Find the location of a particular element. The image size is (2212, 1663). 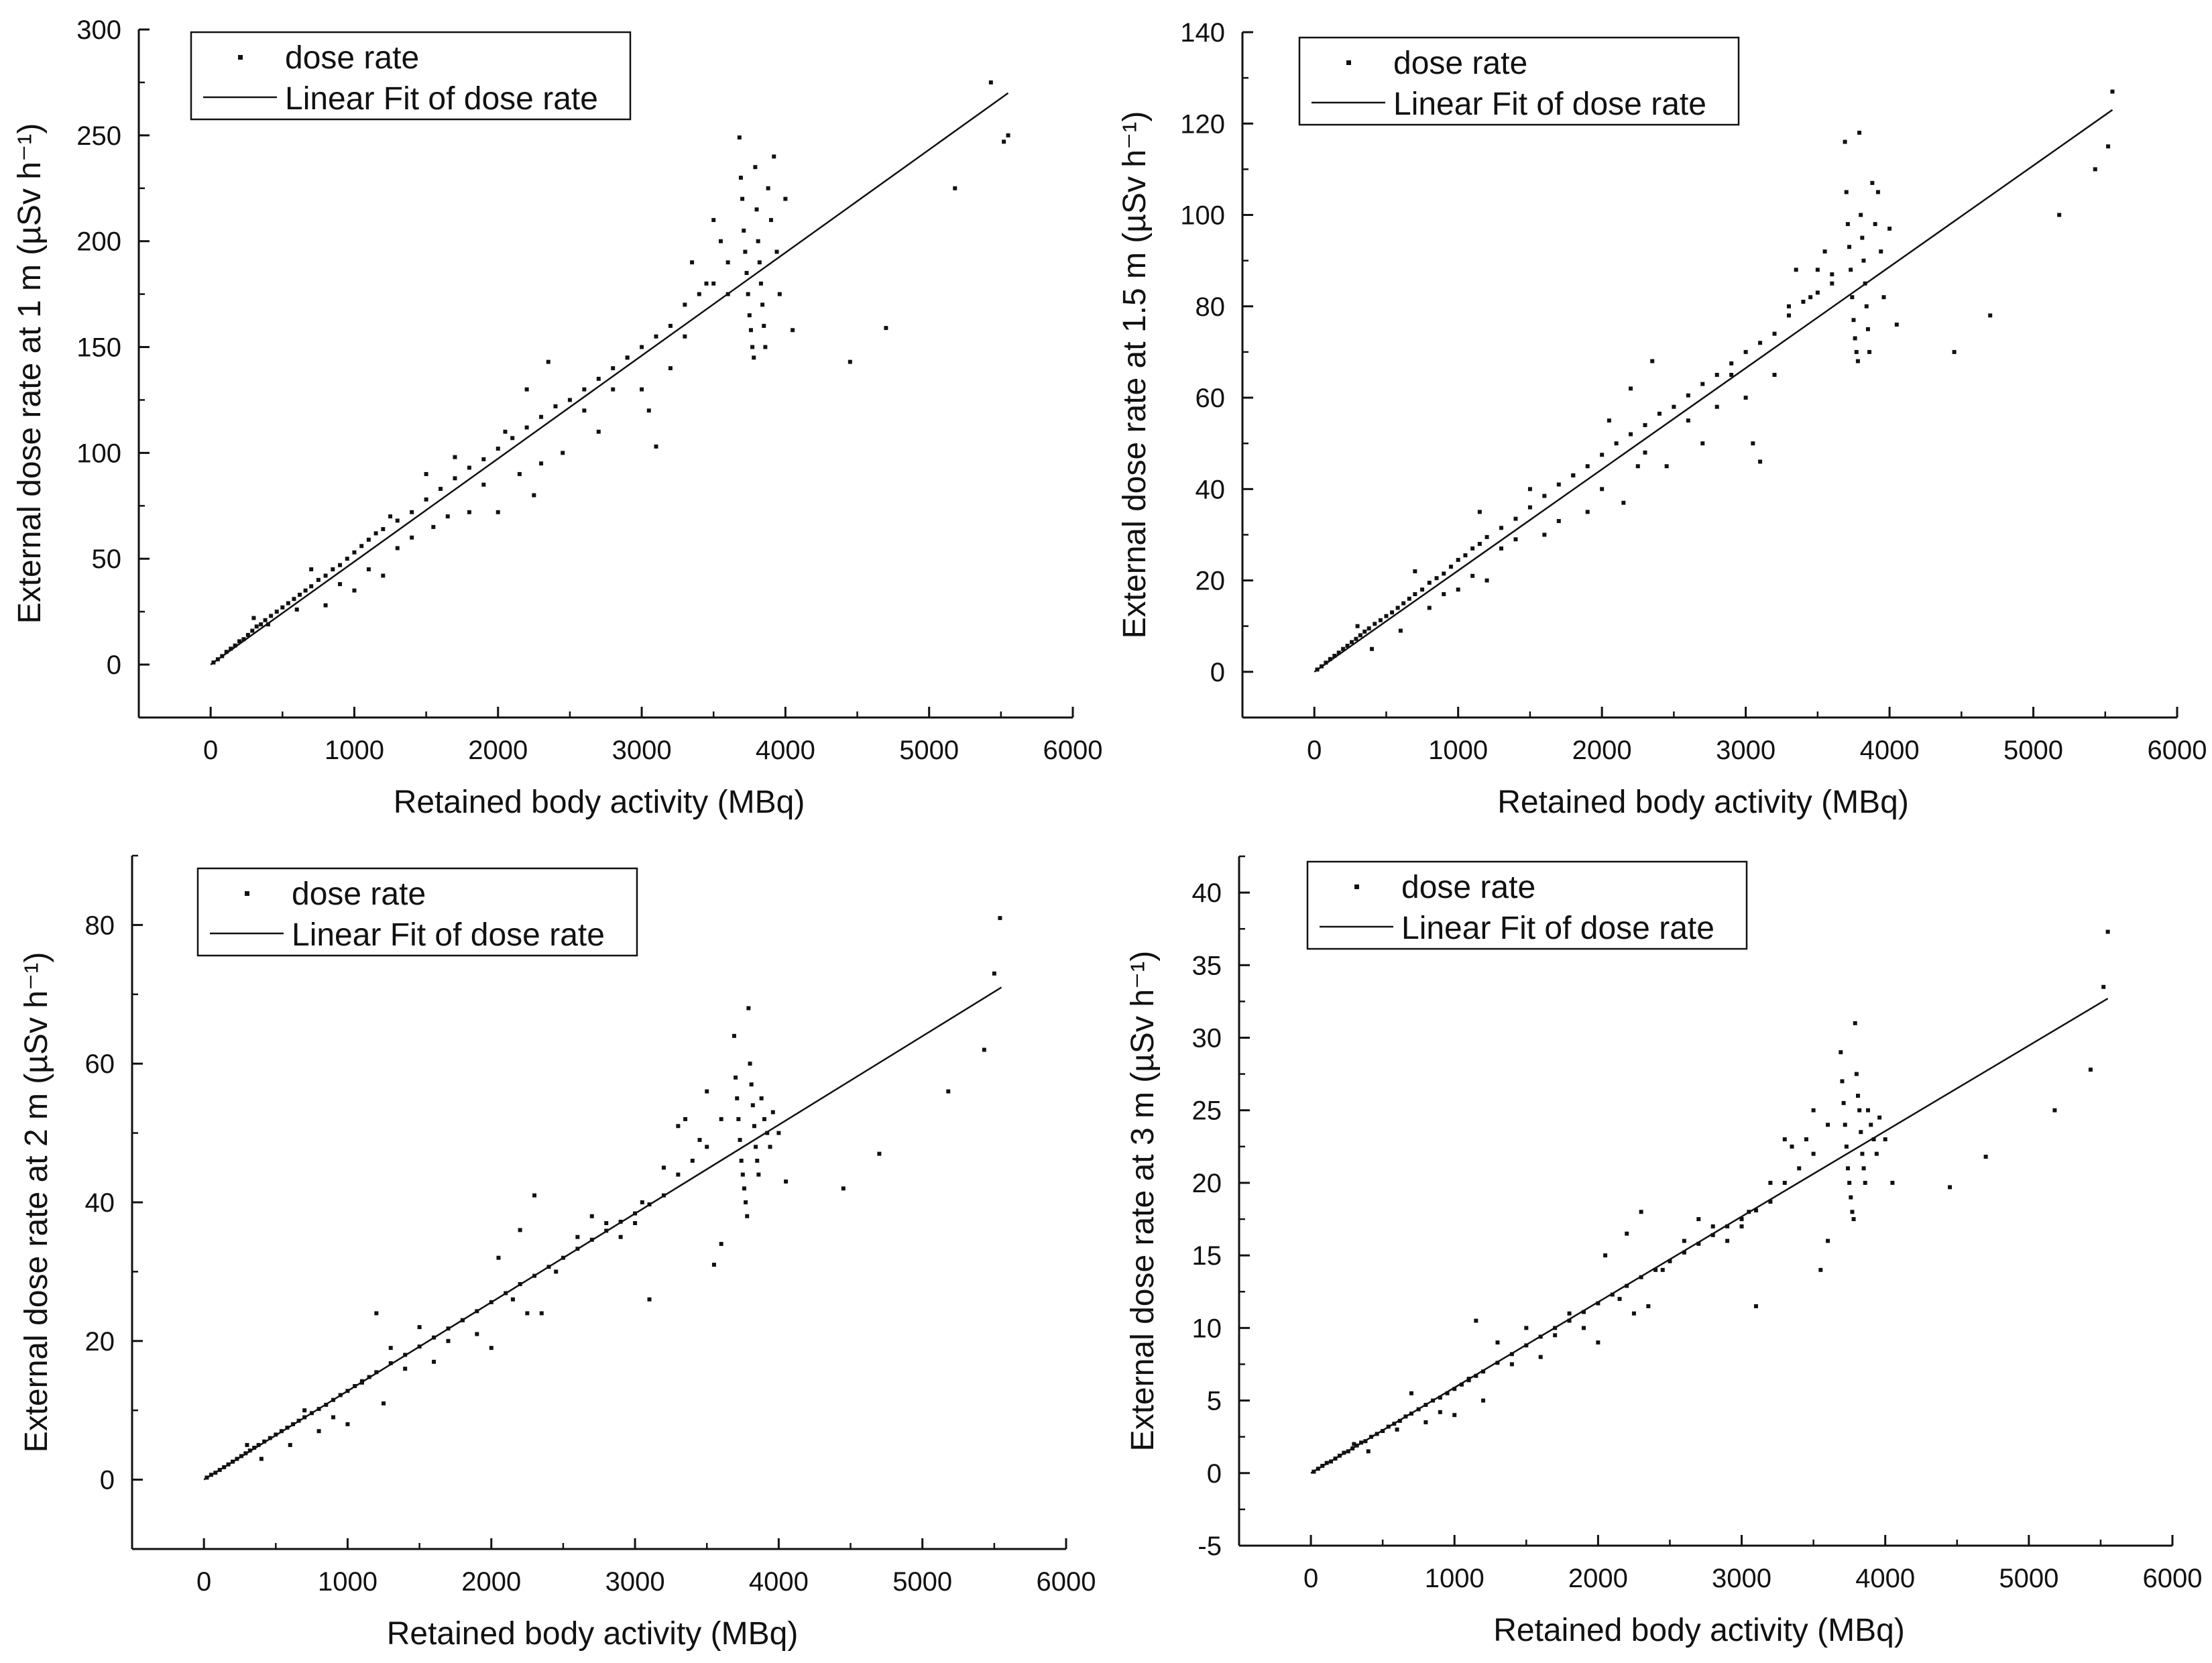

chart-4-y-tick-label: -5 is located at coordinates (1210, 1546).